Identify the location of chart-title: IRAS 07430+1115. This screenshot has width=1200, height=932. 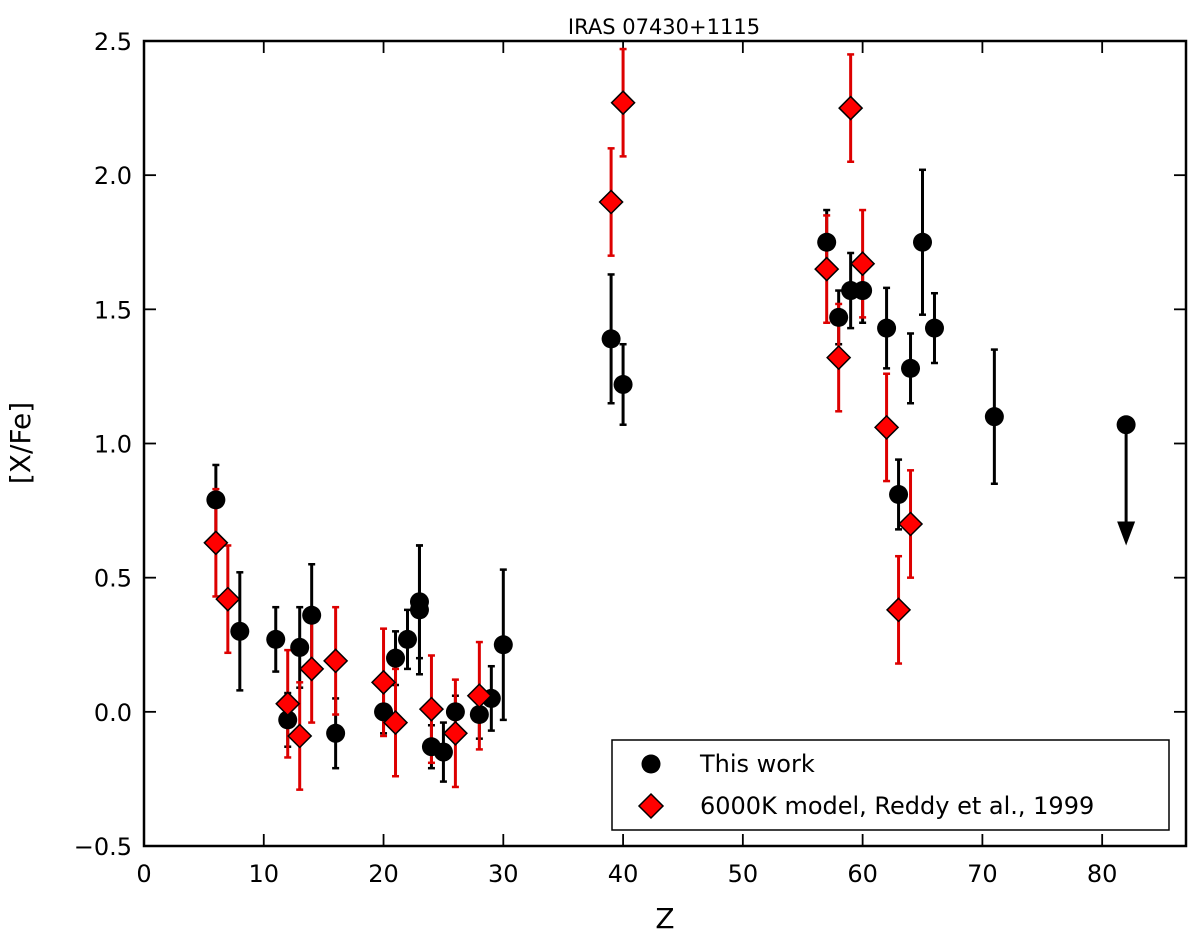
(664, 27).